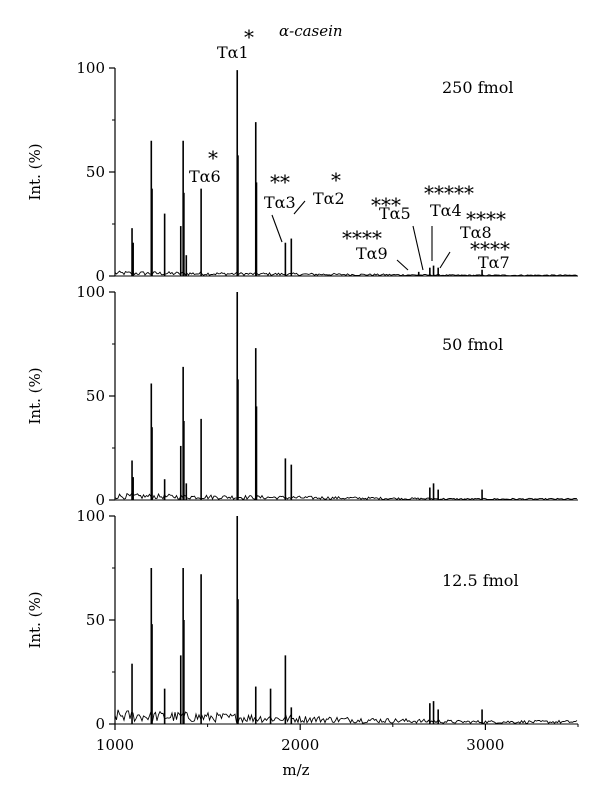 This screenshot has width=600, height=798. Describe the element at coordinates (477, 87) in the screenshot. I see `panel-label: 250 fmol` at that location.